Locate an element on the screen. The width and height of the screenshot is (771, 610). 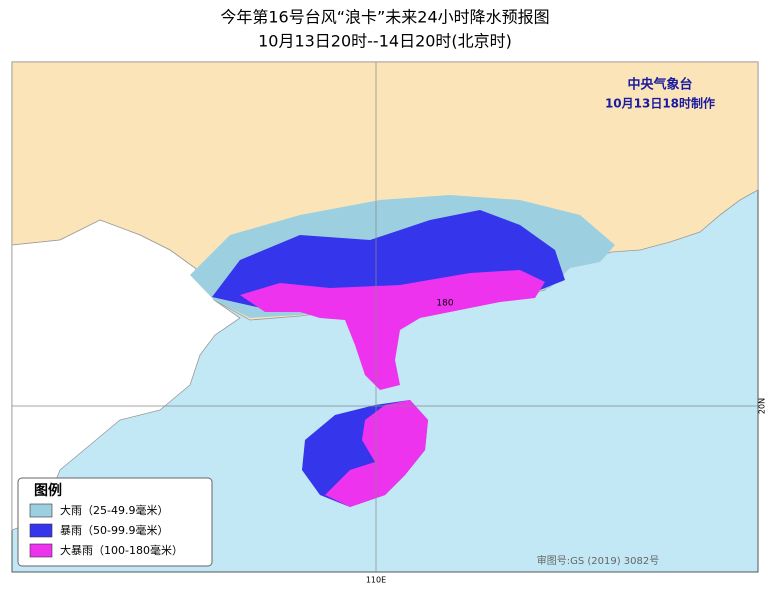
legend-title: 图例 is located at coordinates (48, 490).